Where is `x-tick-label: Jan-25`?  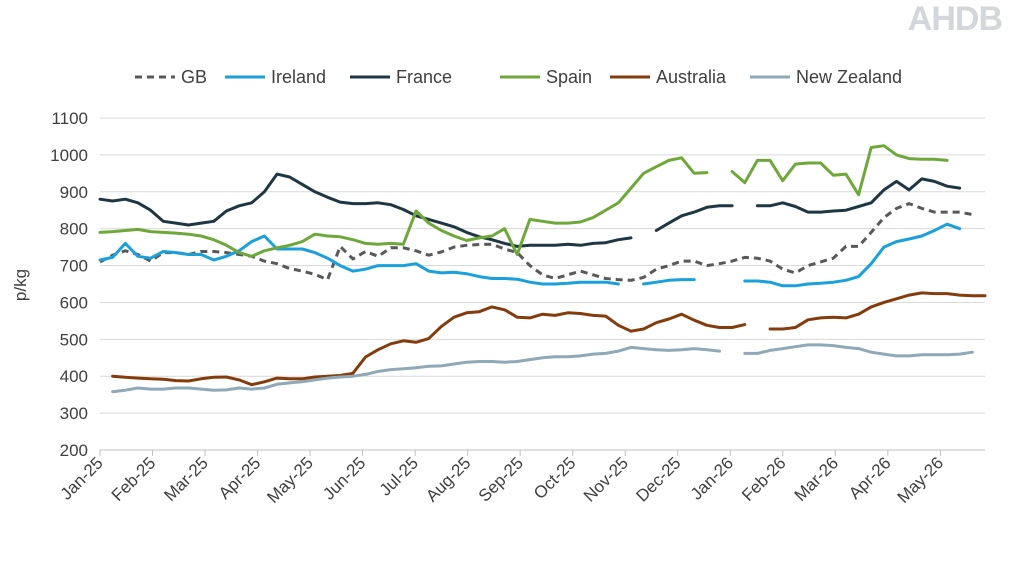 x-tick-label: Jan-25 is located at coordinates (82, 478).